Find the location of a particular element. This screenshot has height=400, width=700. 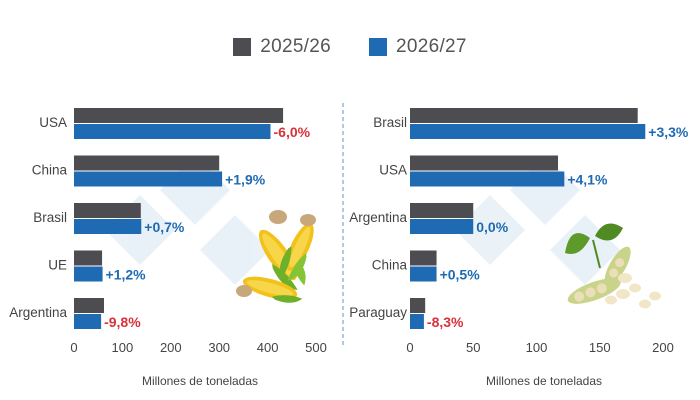

legend-item-2026: 2026/27 is located at coordinates (418, 47).